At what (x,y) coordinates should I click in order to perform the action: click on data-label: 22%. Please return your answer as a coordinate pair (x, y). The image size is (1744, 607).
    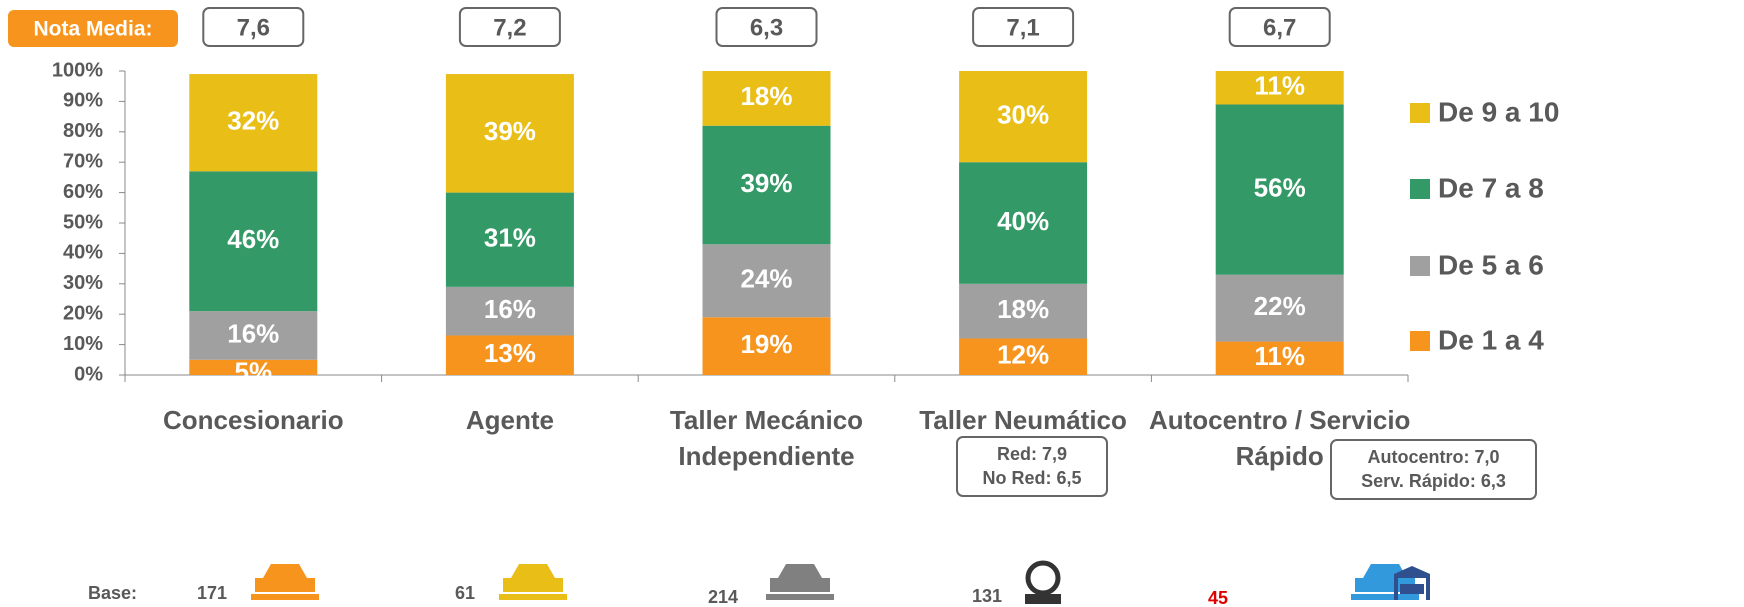
    Looking at the image, I should click on (1280, 306).